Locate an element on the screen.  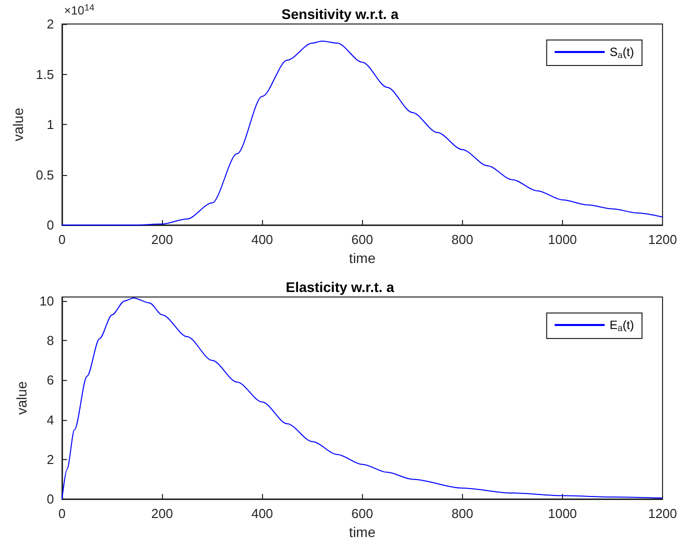
y-tick-label: 1.5 is located at coordinates (45, 74).